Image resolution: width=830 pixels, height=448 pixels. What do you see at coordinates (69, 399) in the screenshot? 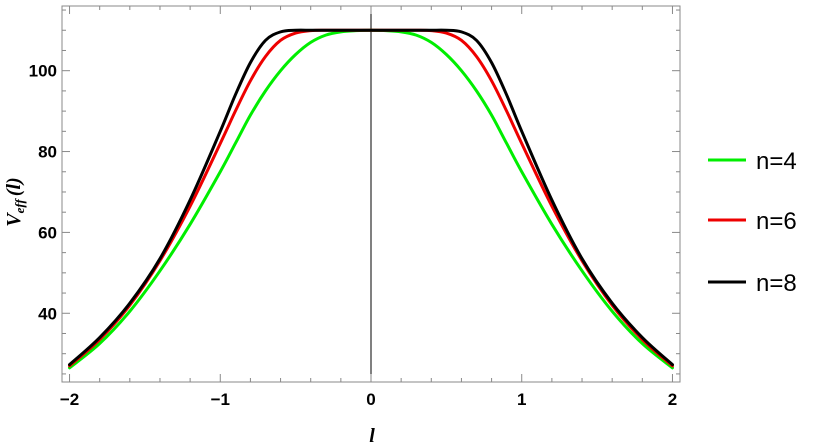
I see `x-tick-label: −2` at bounding box center [69, 399].